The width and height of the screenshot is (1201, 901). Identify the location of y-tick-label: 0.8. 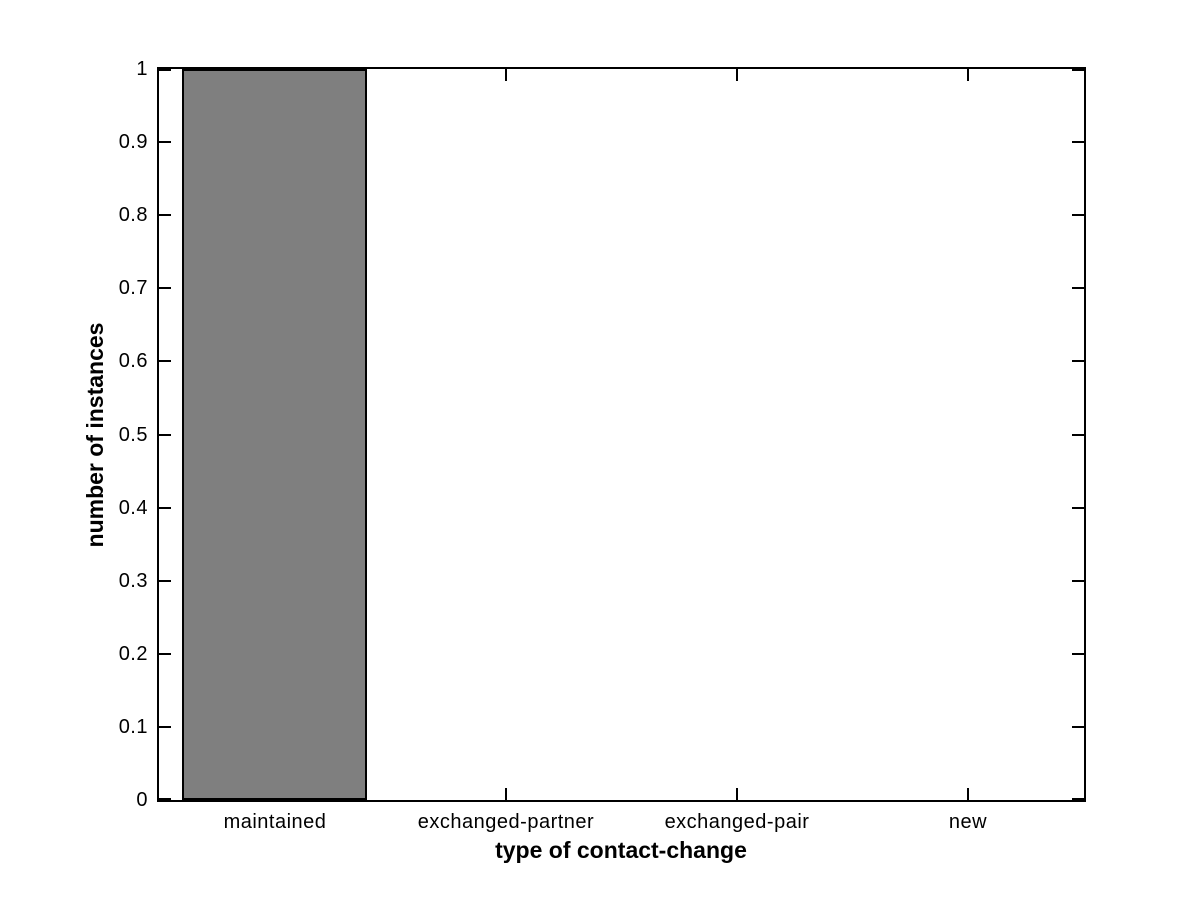
(133, 215).